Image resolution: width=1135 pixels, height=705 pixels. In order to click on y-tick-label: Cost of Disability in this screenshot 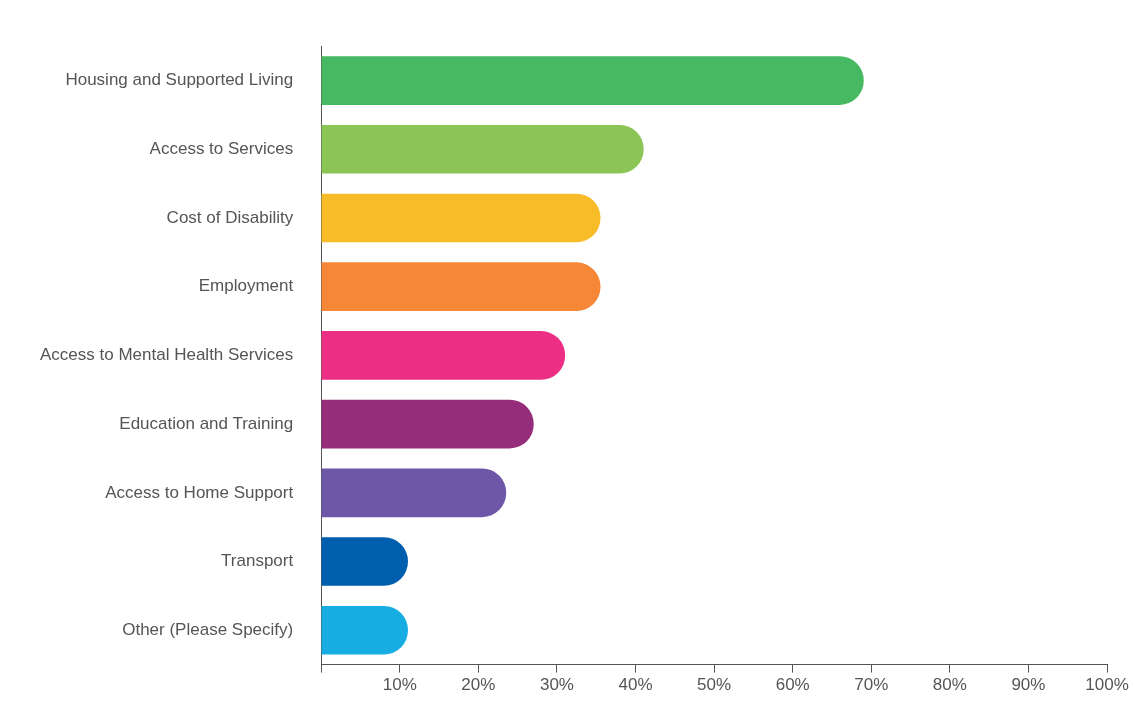, I will do `click(230, 217)`.